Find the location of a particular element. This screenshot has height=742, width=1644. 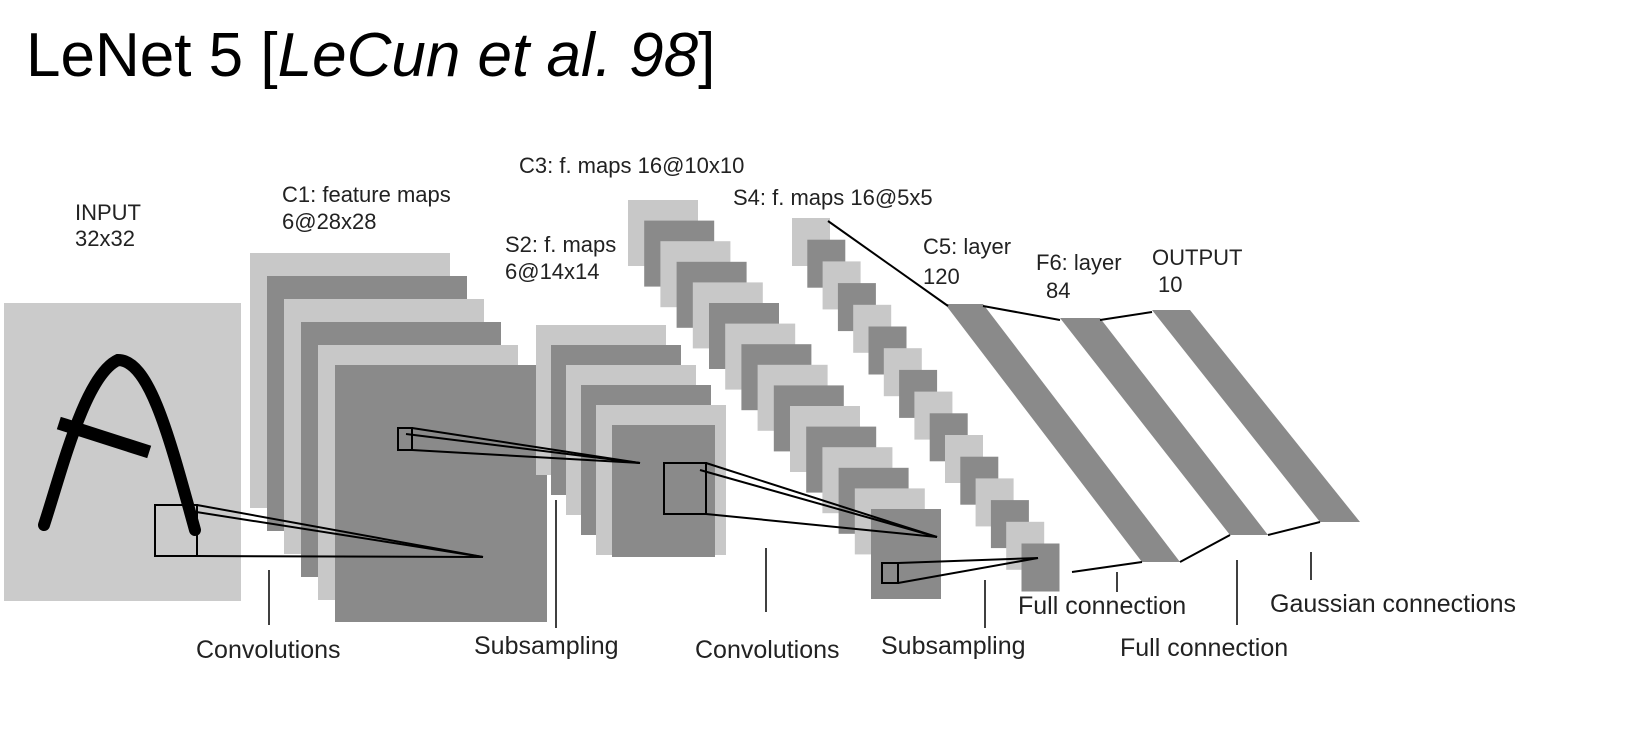

link-c5-f6-bottom is located at coordinates (1205, 548).